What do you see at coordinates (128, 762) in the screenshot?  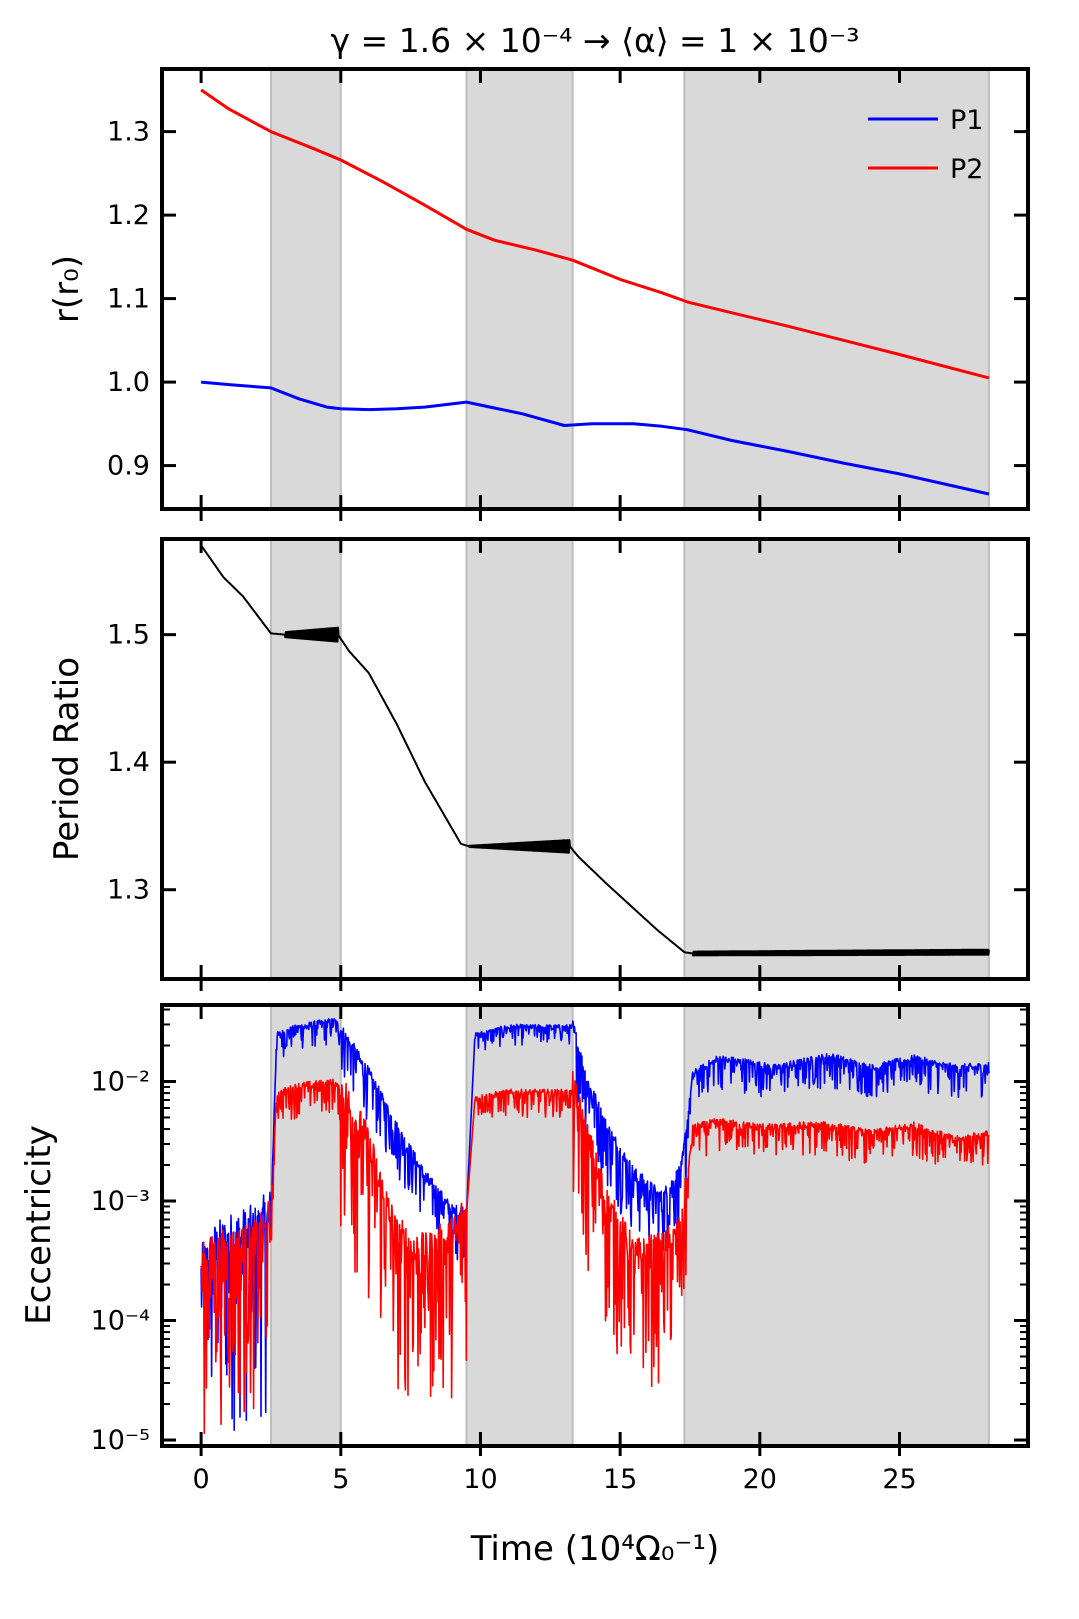 I see `y-tick-label: 1.4` at bounding box center [128, 762].